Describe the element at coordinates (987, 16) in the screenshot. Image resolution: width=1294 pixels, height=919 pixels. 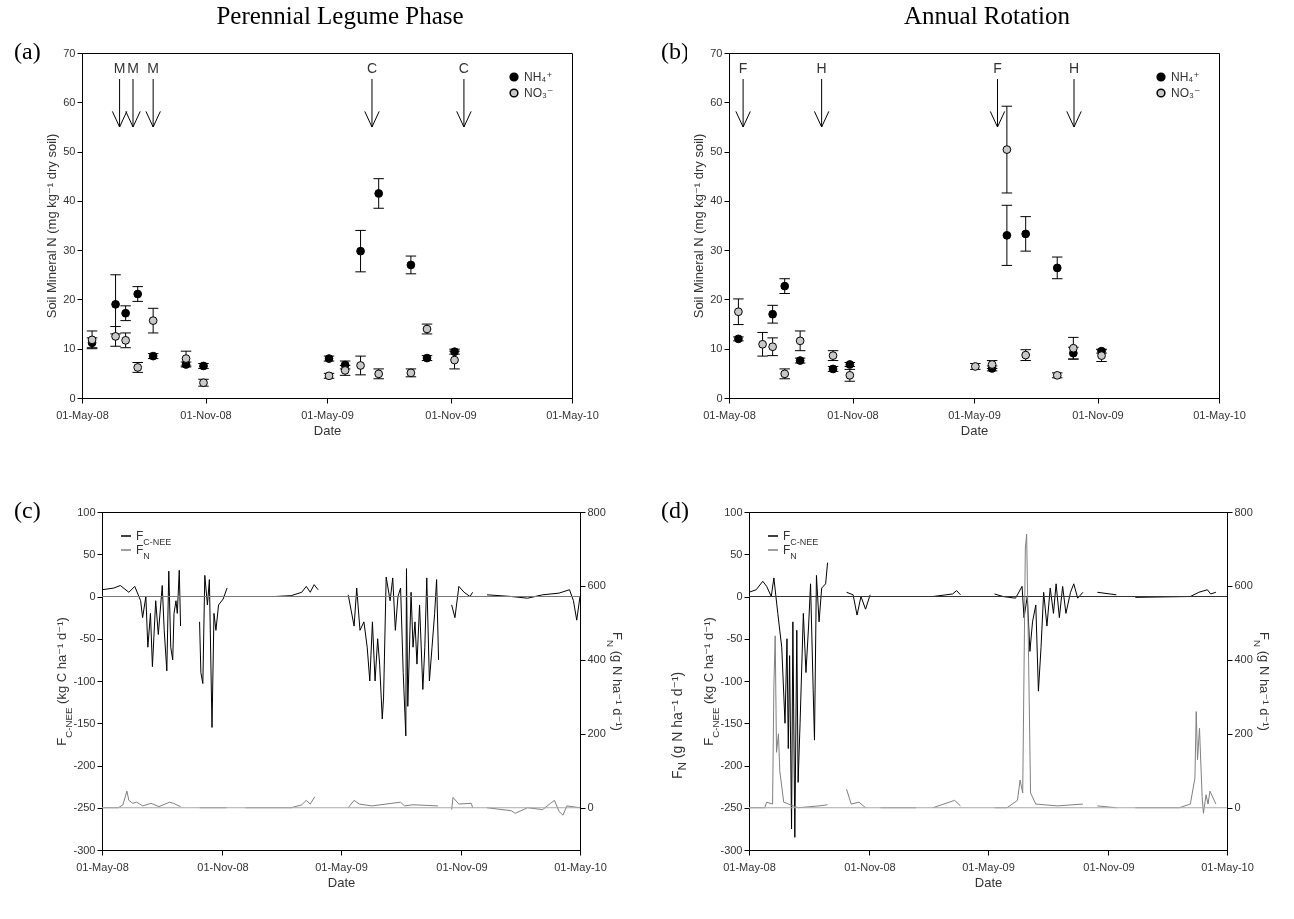
I see `chart-title: Annual Rotation` at that location.